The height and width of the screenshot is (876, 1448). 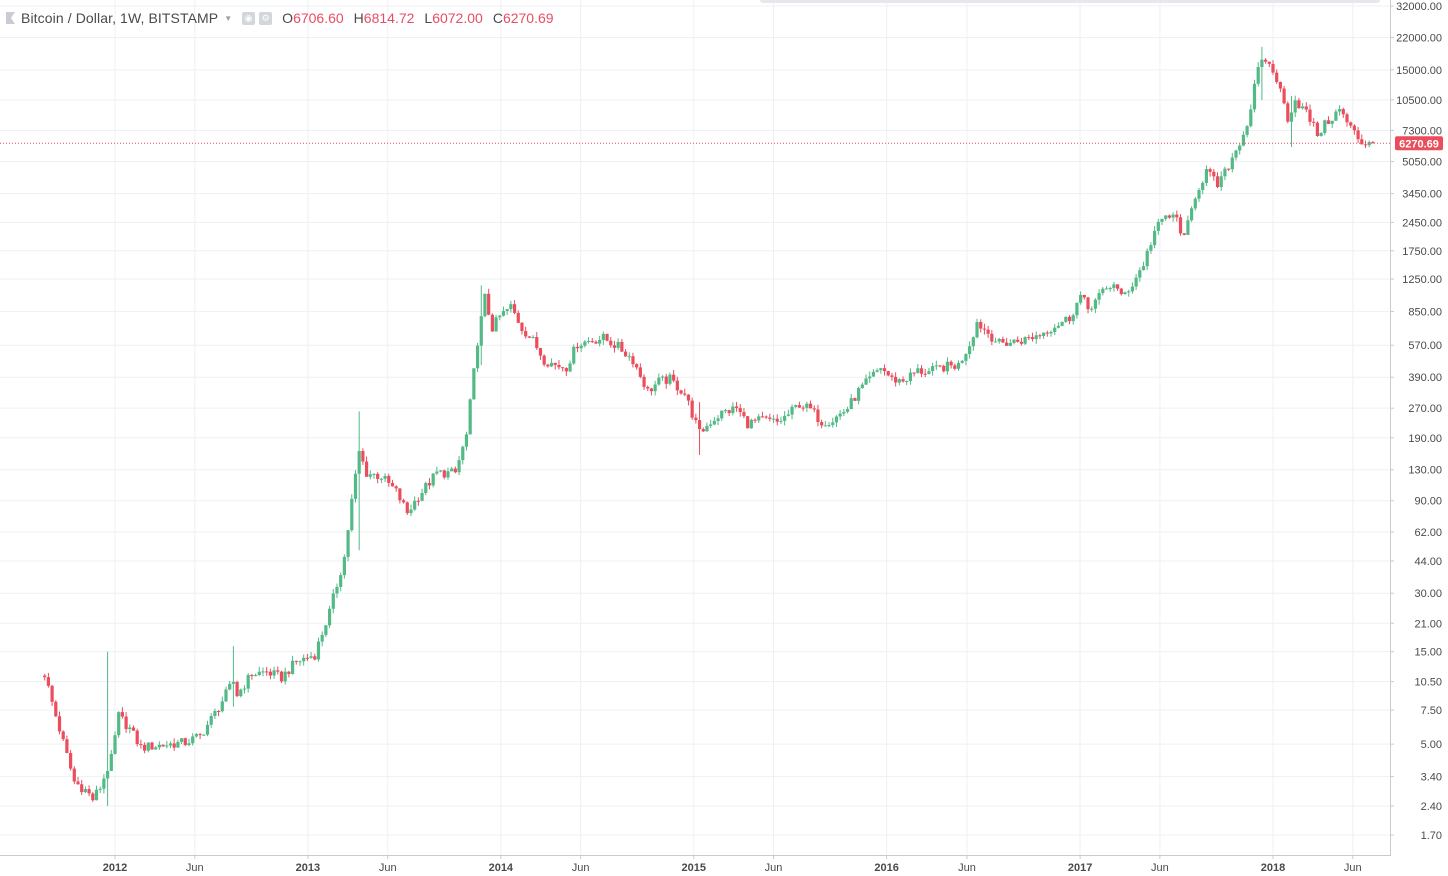 I want to click on eye-icon: ◉, so click(x=249, y=18).